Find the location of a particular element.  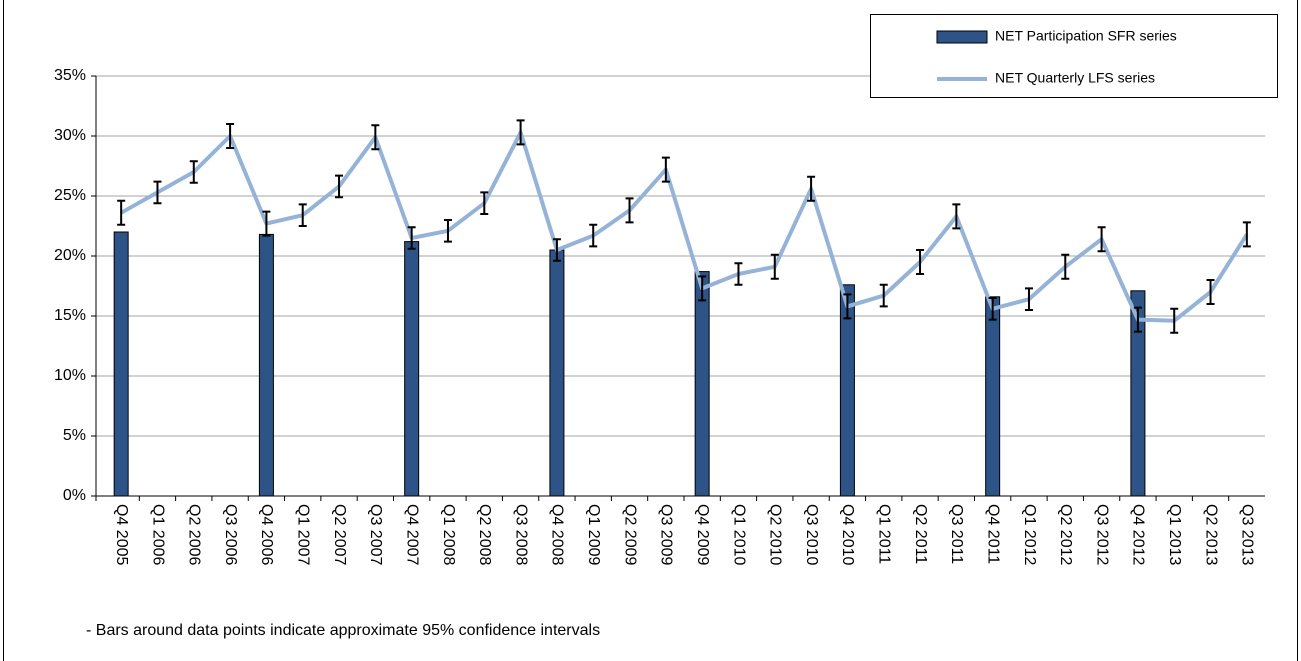

x-tick-label: Q3 2007 is located at coordinates (375, 534).